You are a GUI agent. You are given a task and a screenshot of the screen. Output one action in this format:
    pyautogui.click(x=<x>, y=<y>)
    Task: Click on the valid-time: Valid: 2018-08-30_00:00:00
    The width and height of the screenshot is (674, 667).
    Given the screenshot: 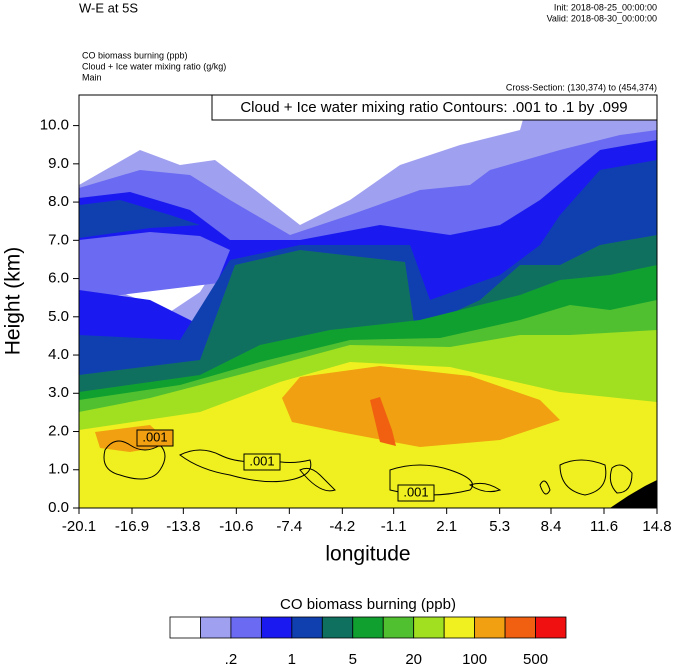 What is the action you would take?
    pyautogui.click(x=602, y=18)
    